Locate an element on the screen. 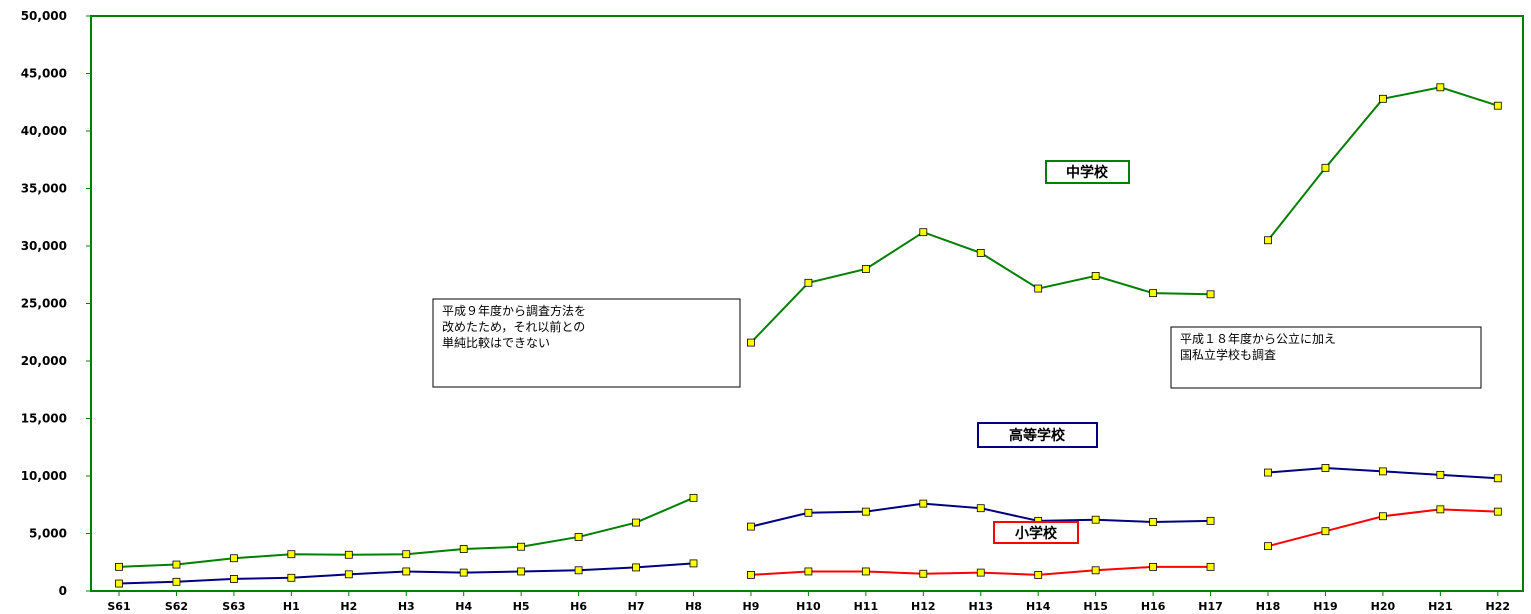 The image size is (1531, 614). x-tick-label: H3 is located at coordinates (406, 606).